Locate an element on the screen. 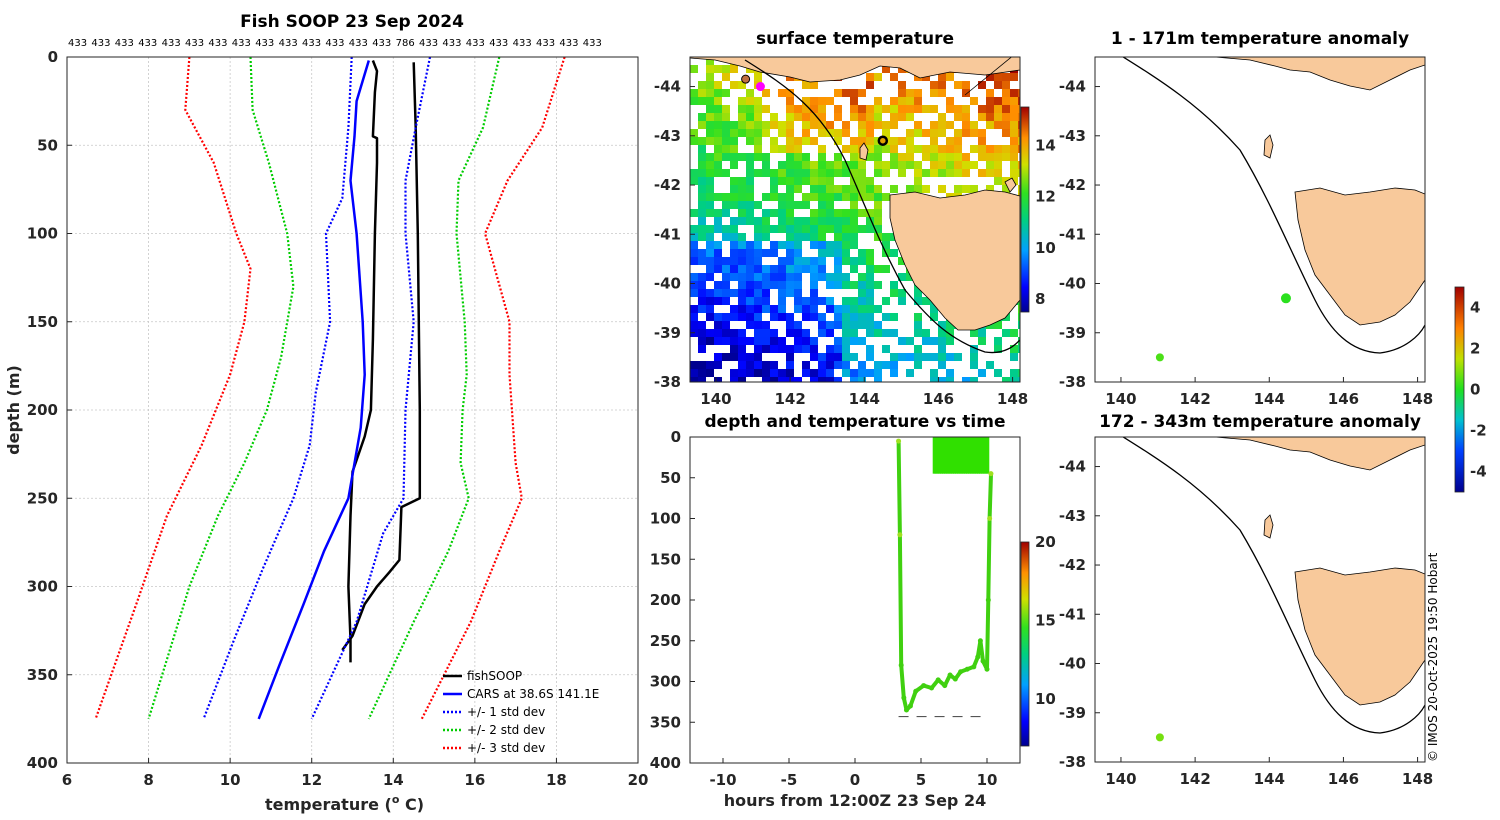 The height and width of the screenshot is (820, 1500). anomaly-colorbar-ticks: -4 -2 0 2 4 is located at coordinates (1478, 390).